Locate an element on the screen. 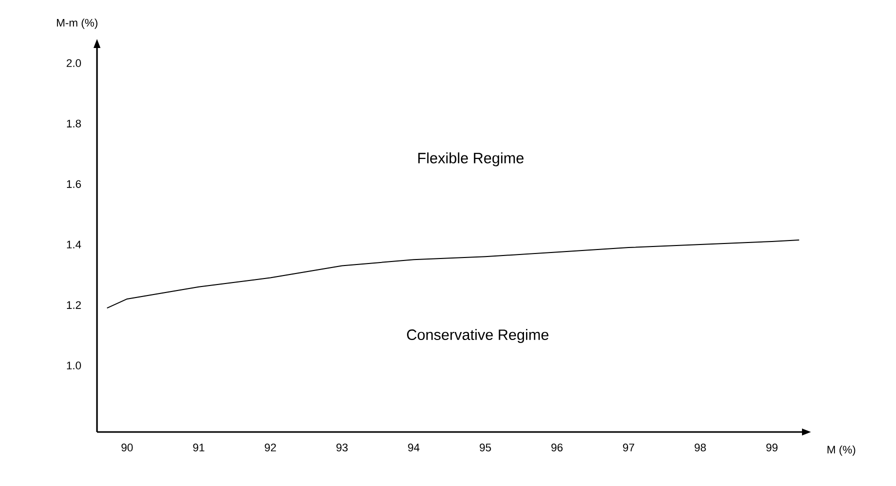 This screenshot has height=486, width=896. y-tick-label: 2.0 is located at coordinates (73, 63).